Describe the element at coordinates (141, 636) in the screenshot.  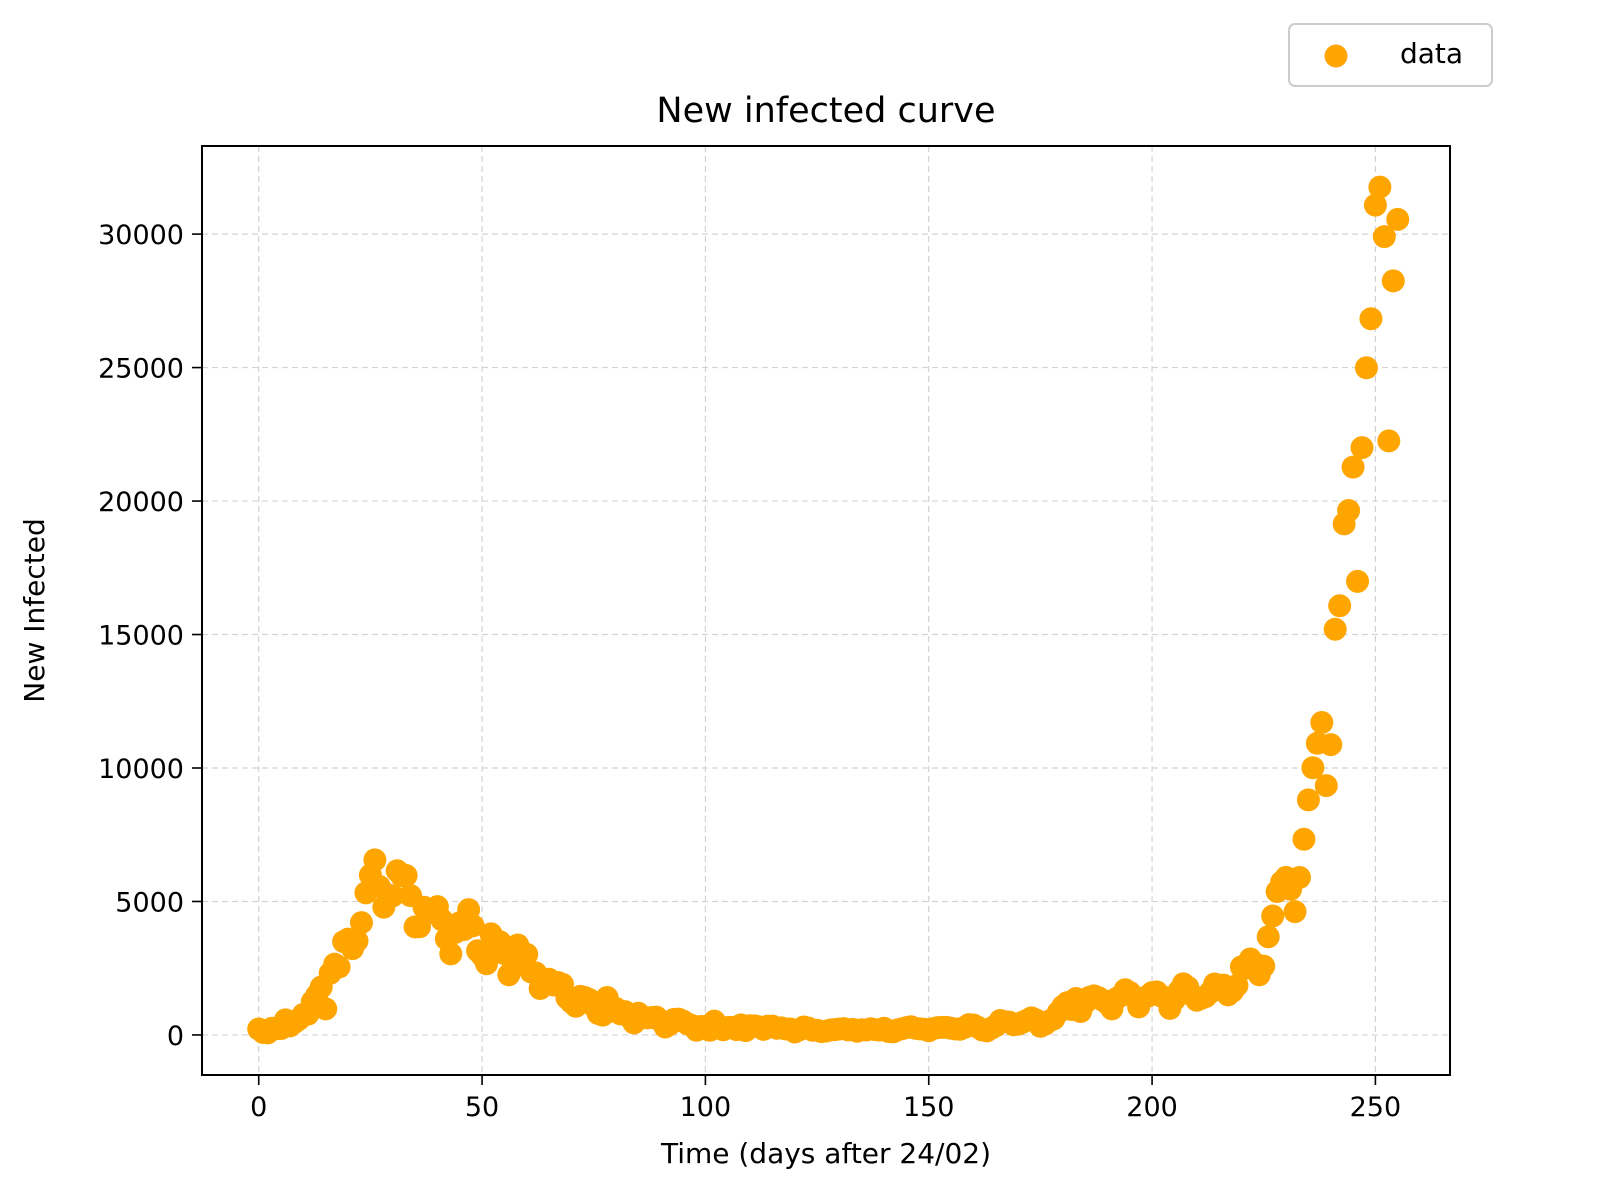
I see `y-tick-label: 15000` at that location.